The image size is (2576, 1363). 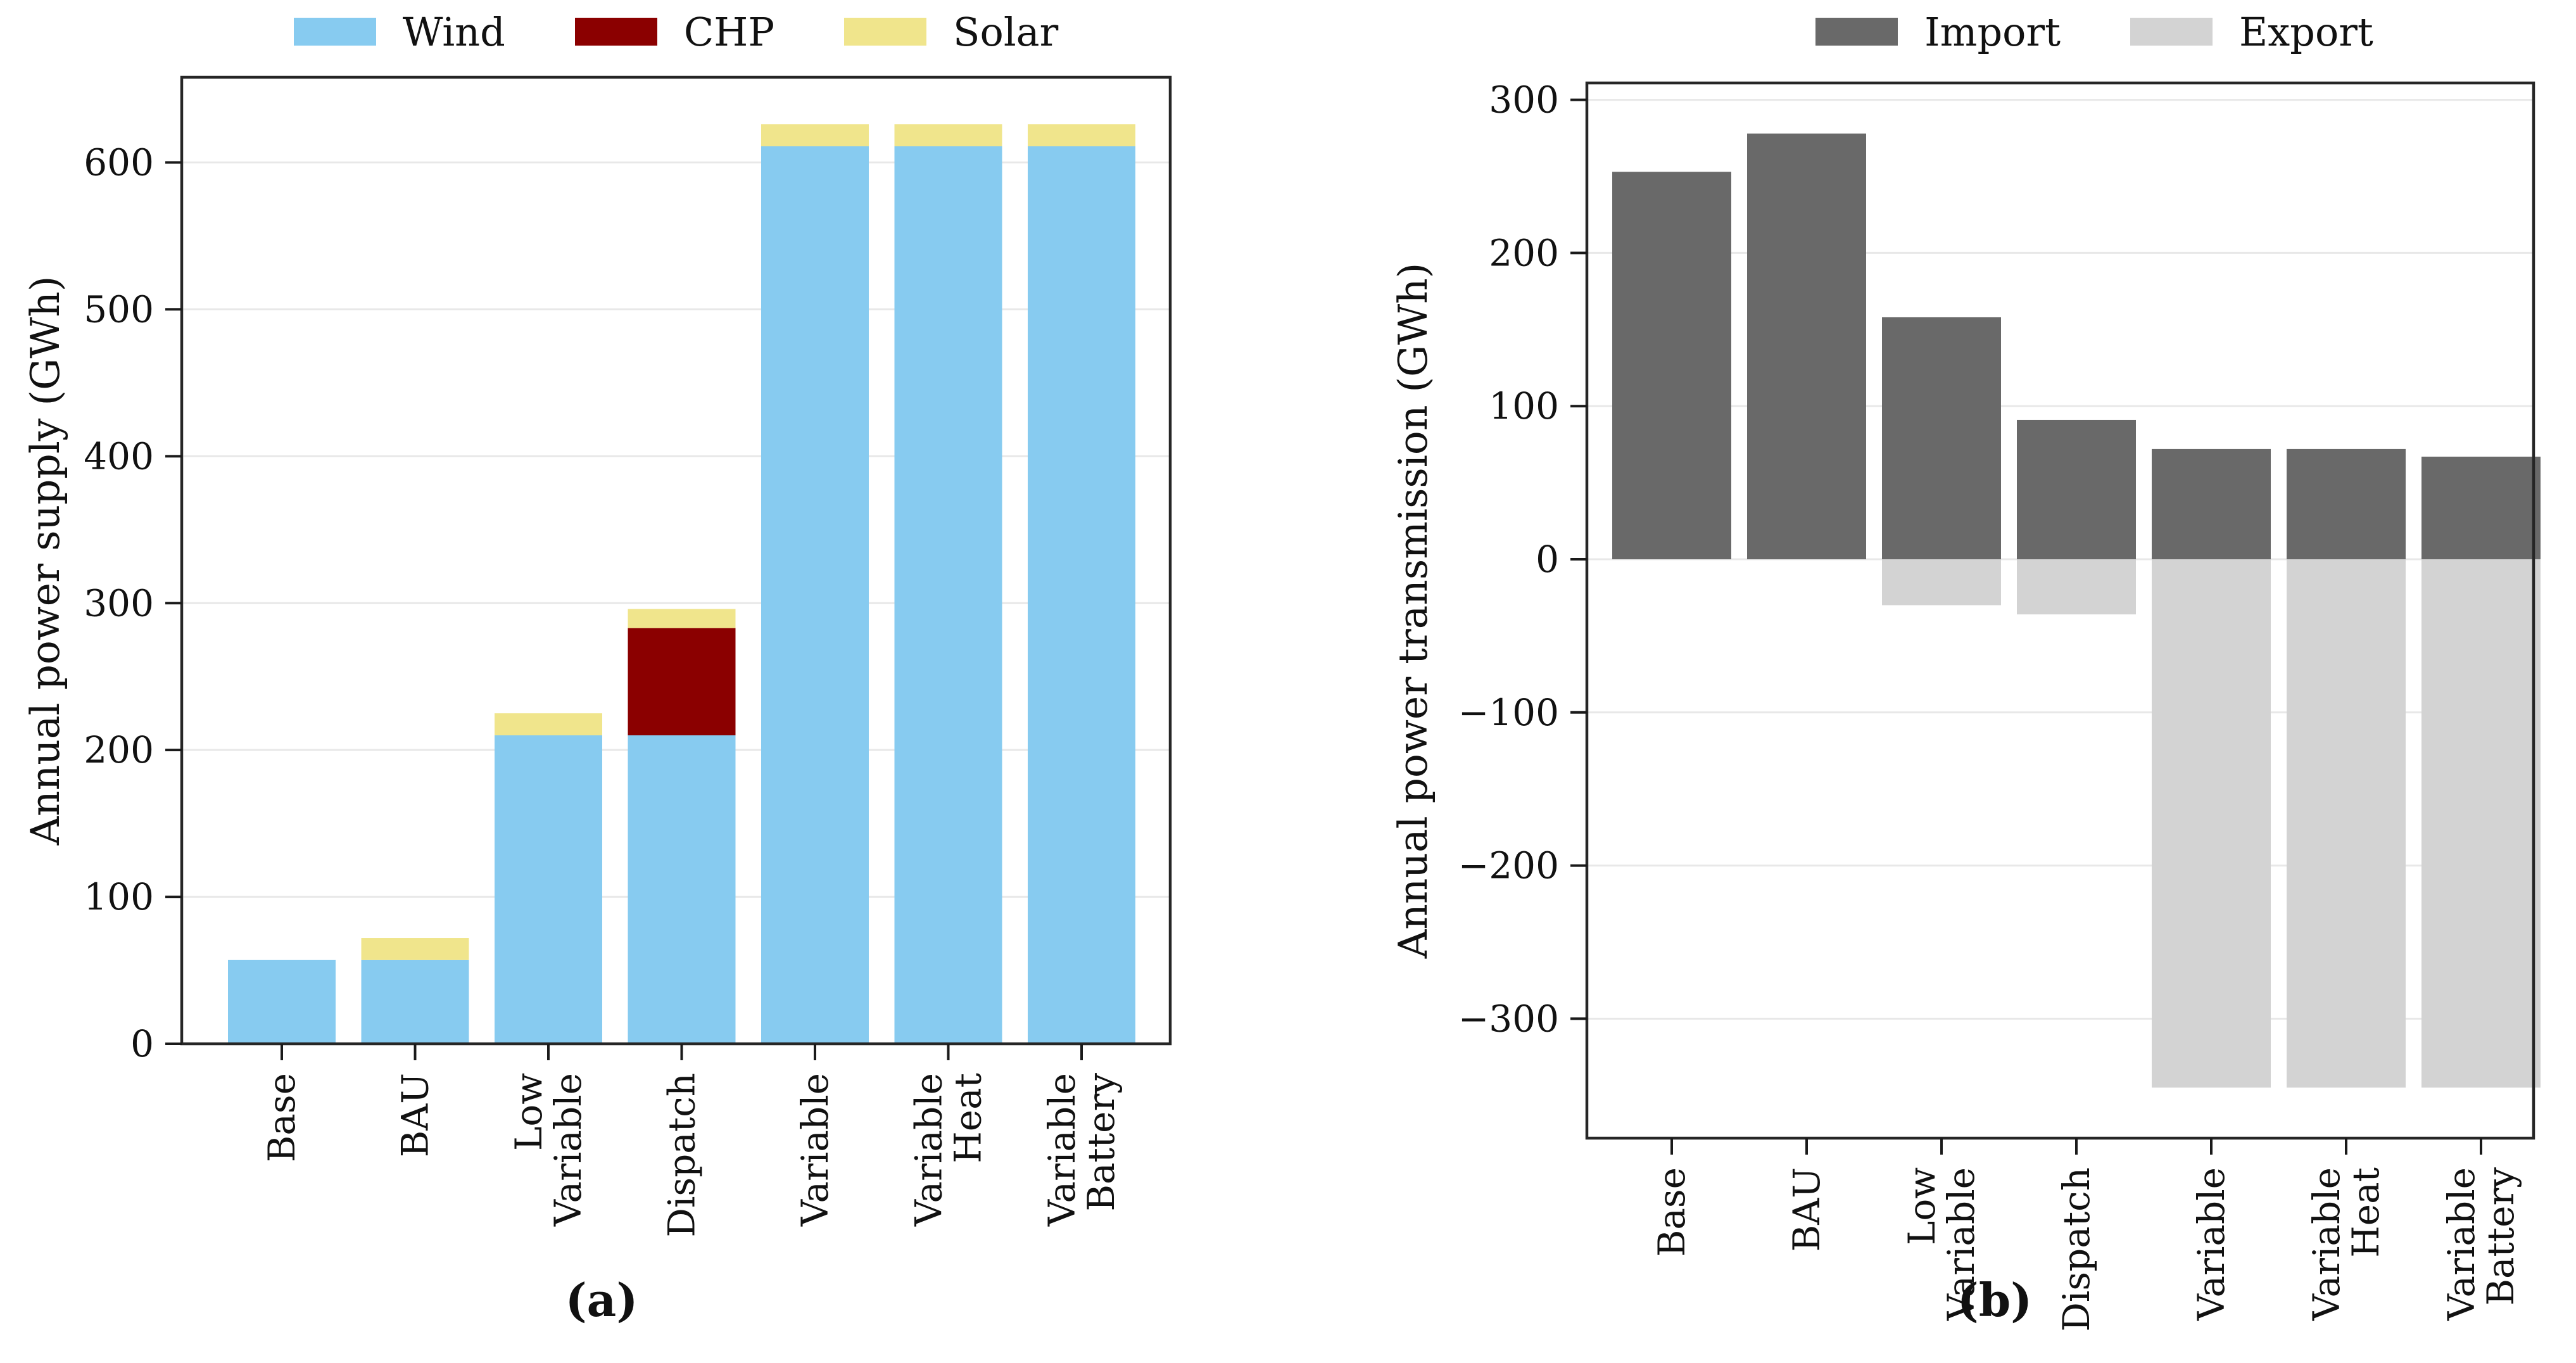 What do you see at coordinates (948, 135) in the screenshot?
I see `bar-solar-variable-heat` at bounding box center [948, 135].